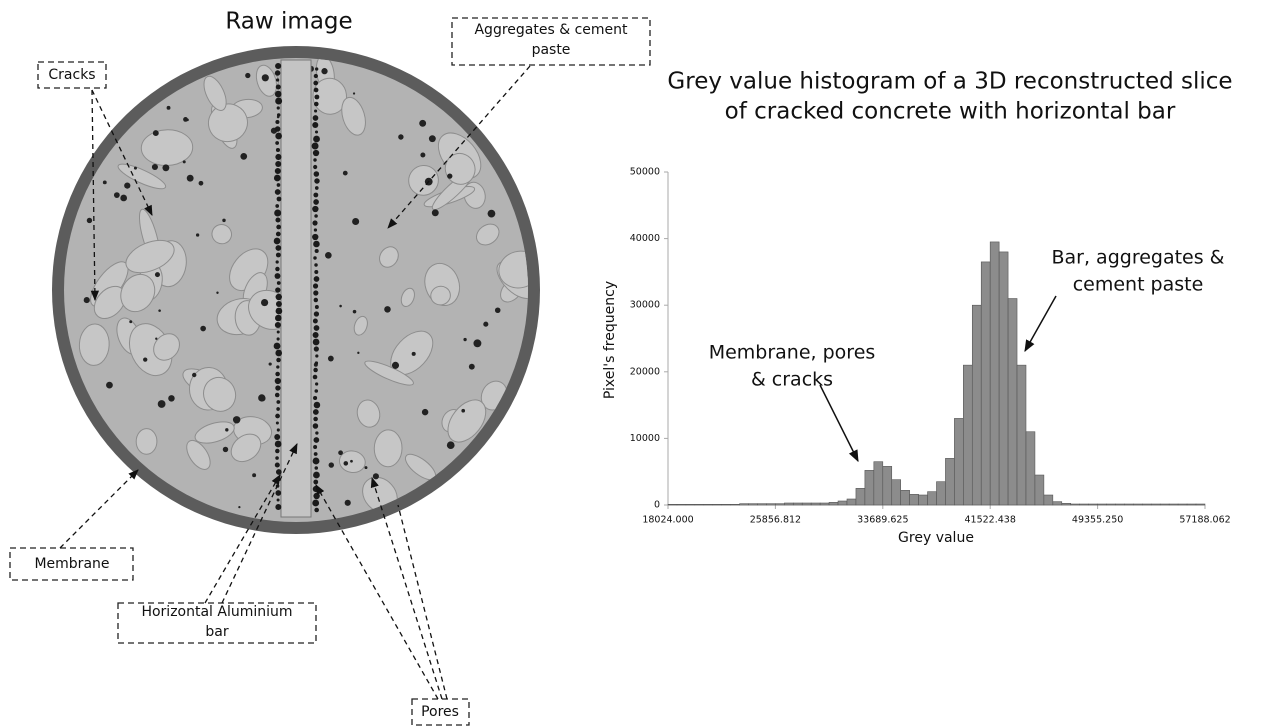  What do you see at coordinates (1137, 258) in the screenshot?
I see `chart-annotation: Bar, aggregates &` at bounding box center [1137, 258].